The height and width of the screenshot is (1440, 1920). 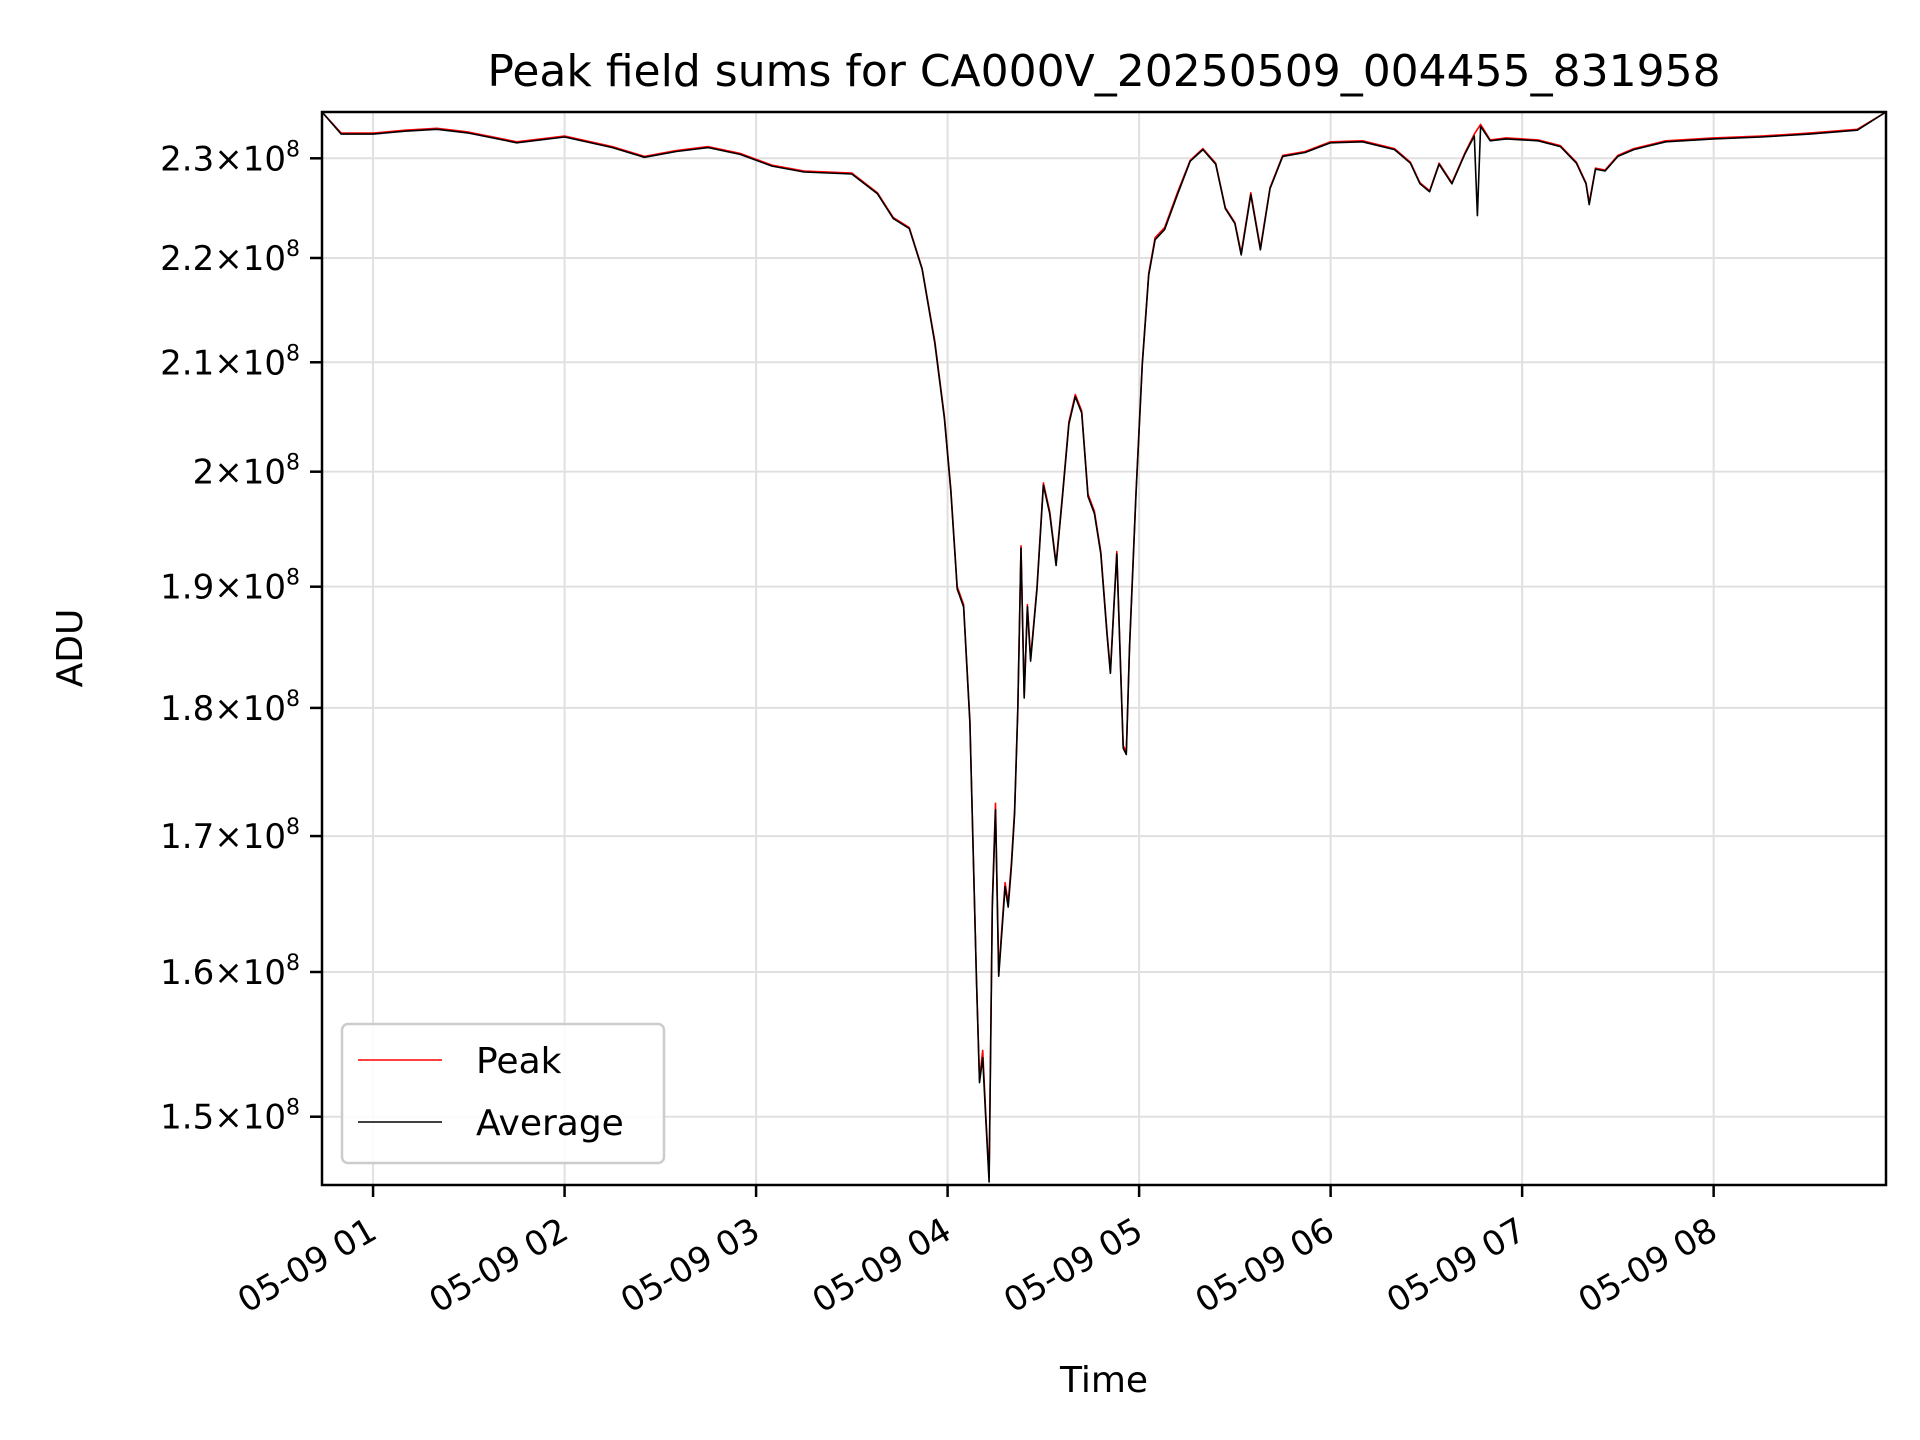 What do you see at coordinates (230, 158) in the screenshot?
I see `y-tick-label: 2.3×108` at bounding box center [230, 158].